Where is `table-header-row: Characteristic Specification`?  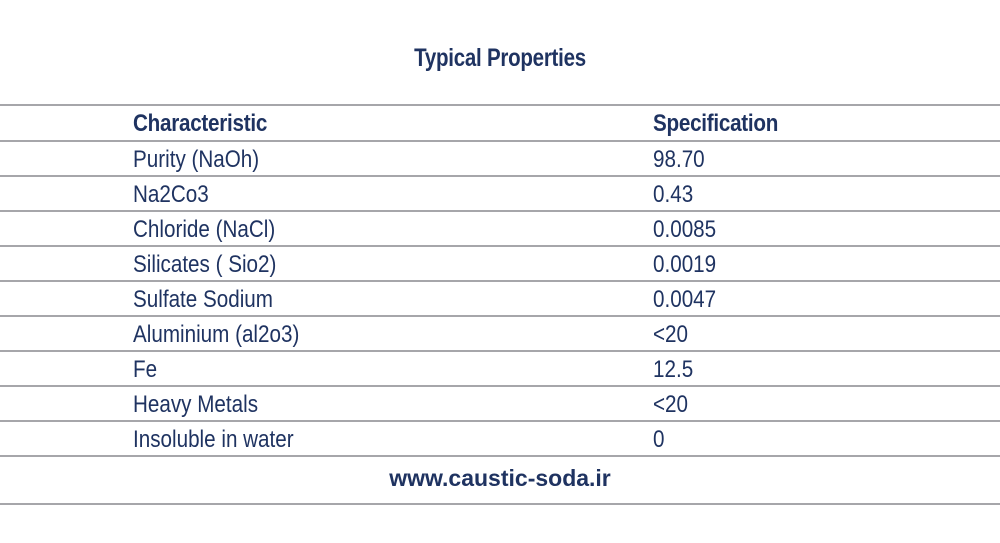 table-header-row: Characteristic Specification is located at coordinates (500, 123).